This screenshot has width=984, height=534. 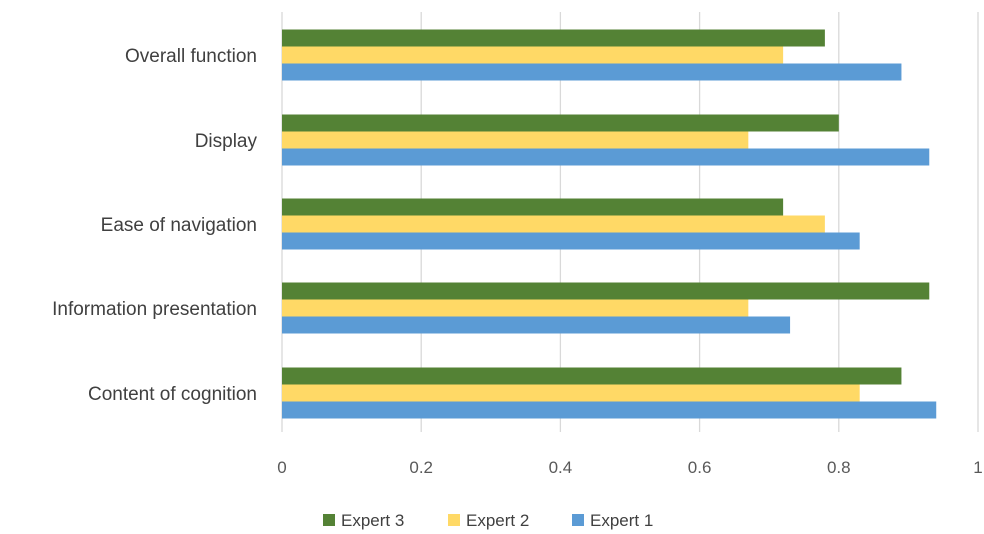 I want to click on legend: Expert 3 Expert 2 Expert 1, so click(x=488, y=520).